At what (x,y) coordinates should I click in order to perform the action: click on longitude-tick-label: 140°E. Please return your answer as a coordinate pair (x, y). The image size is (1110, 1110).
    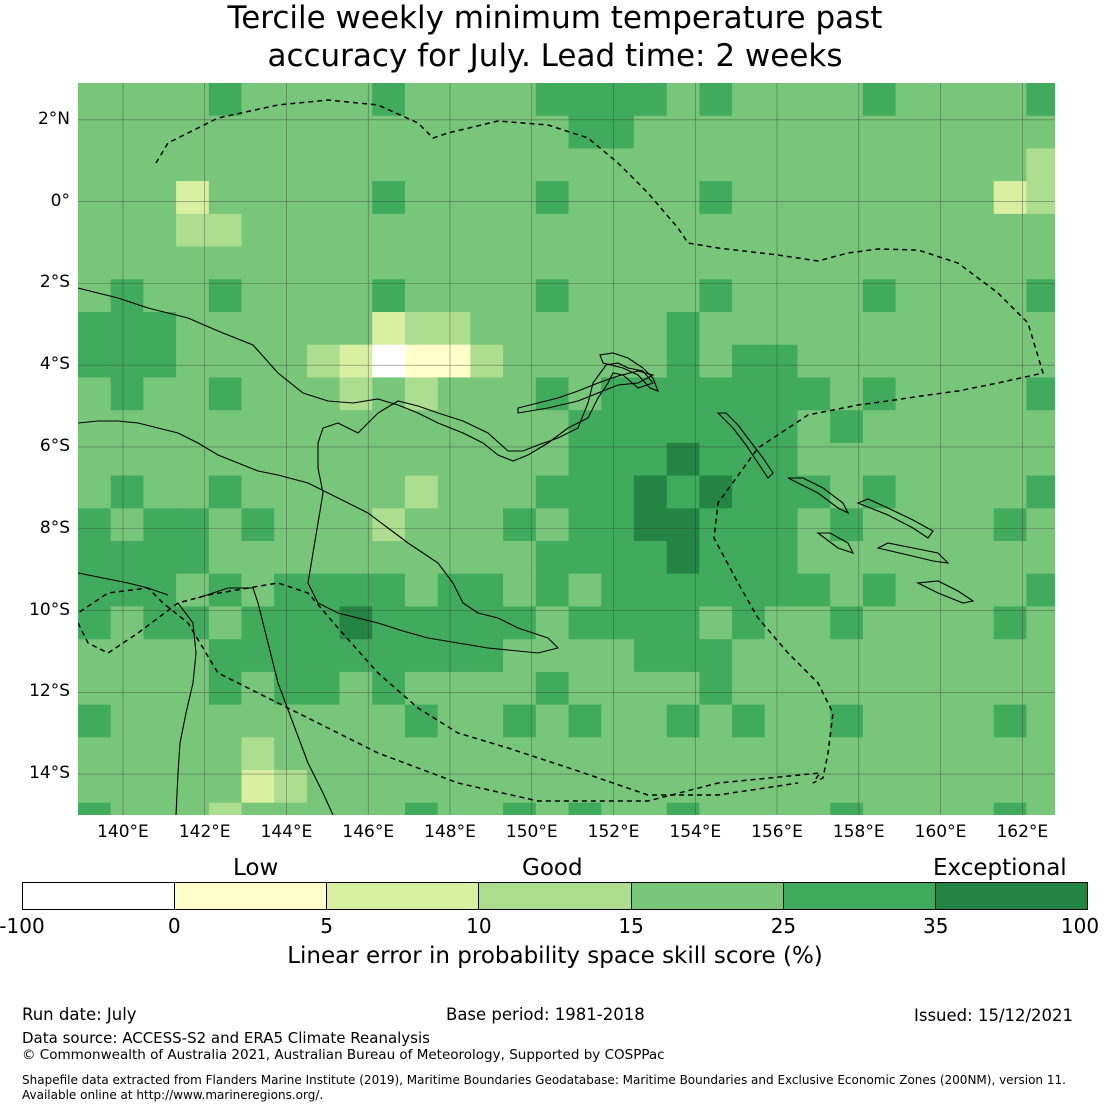
    Looking at the image, I should click on (123, 832).